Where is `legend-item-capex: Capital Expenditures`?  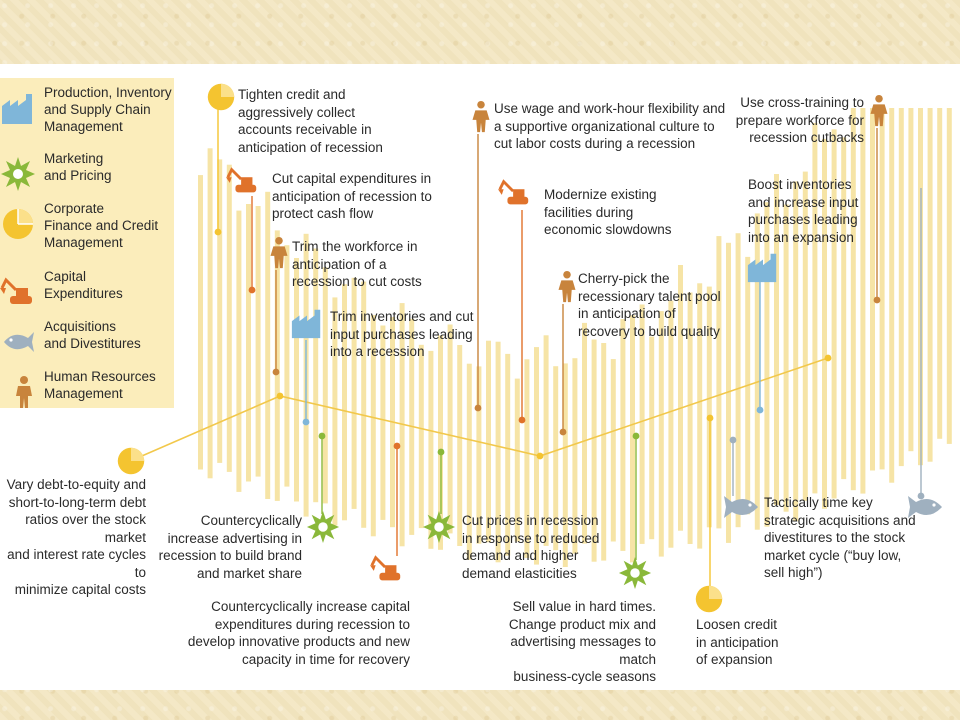 legend-item-capex: Capital Expenditures is located at coordinates (87, 295).